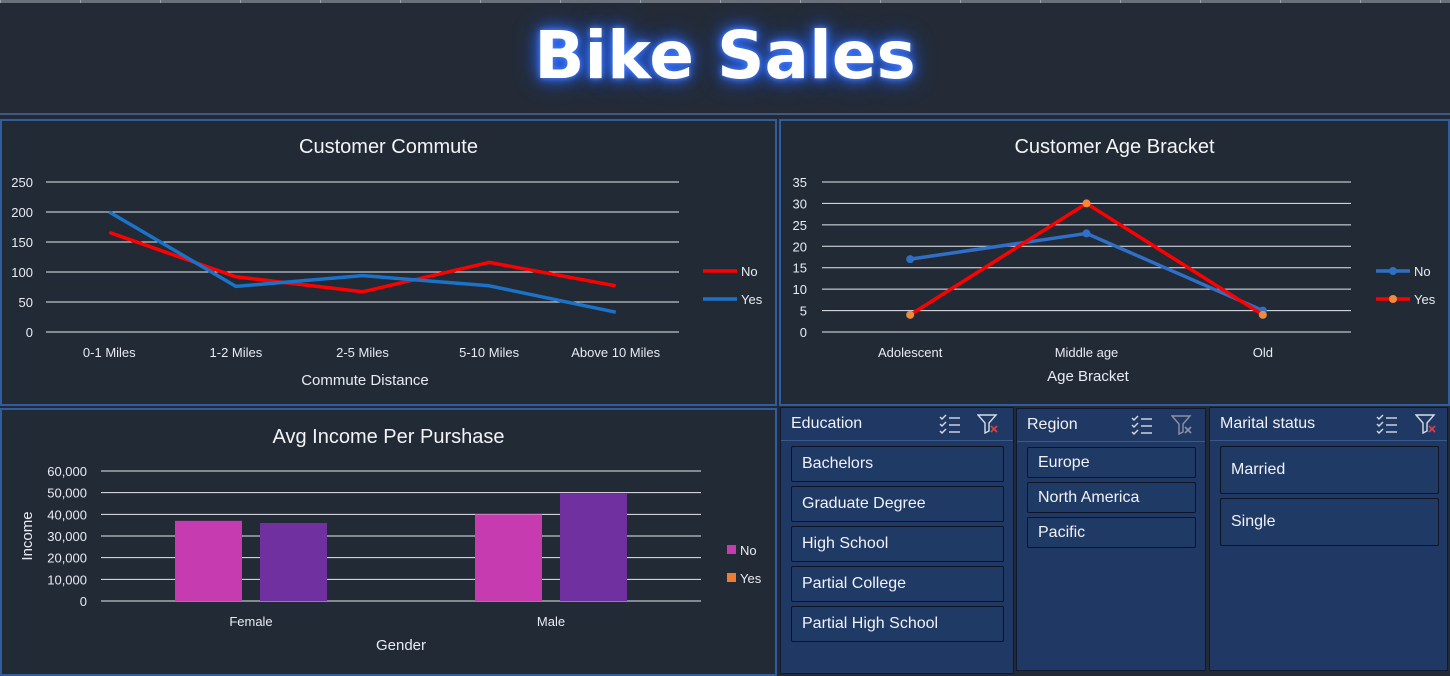 The height and width of the screenshot is (676, 1450). Describe the element at coordinates (1114, 147) in the screenshot. I see `age-chart-title: Customer Age Bracket` at that location.